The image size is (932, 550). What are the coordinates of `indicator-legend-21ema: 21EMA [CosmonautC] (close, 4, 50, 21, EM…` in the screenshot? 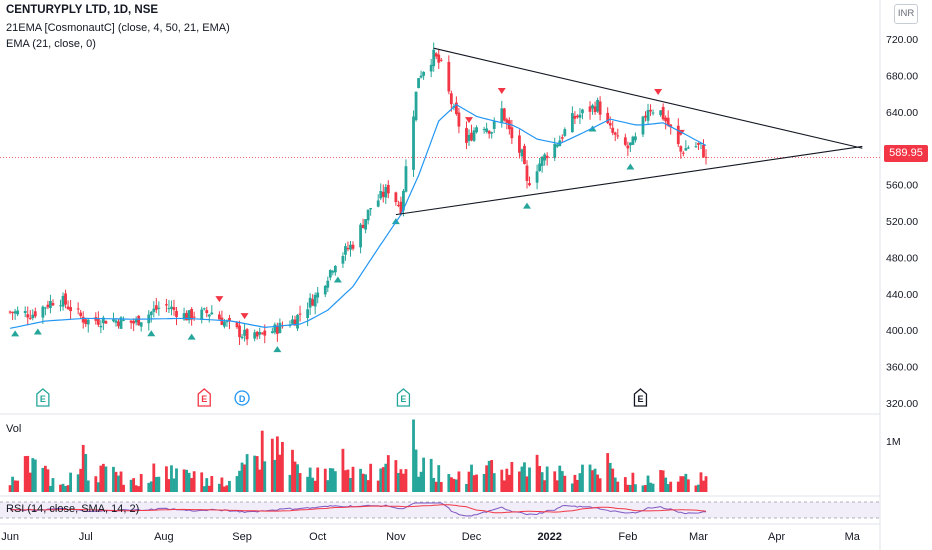 It's located at (118, 28).